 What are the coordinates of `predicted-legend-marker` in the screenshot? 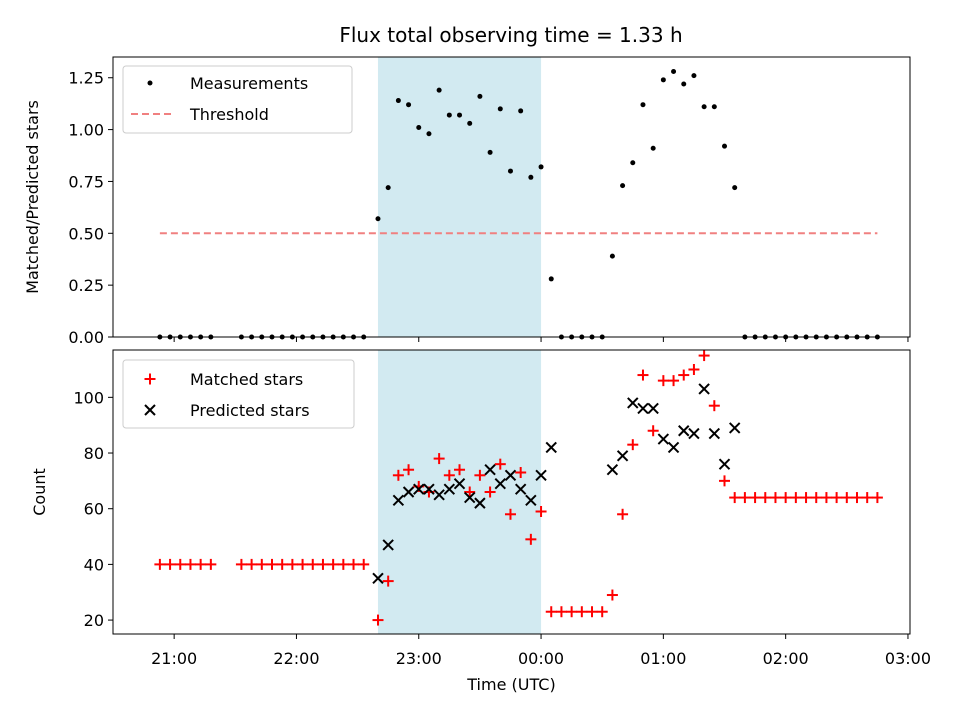 It's located at (150, 410).